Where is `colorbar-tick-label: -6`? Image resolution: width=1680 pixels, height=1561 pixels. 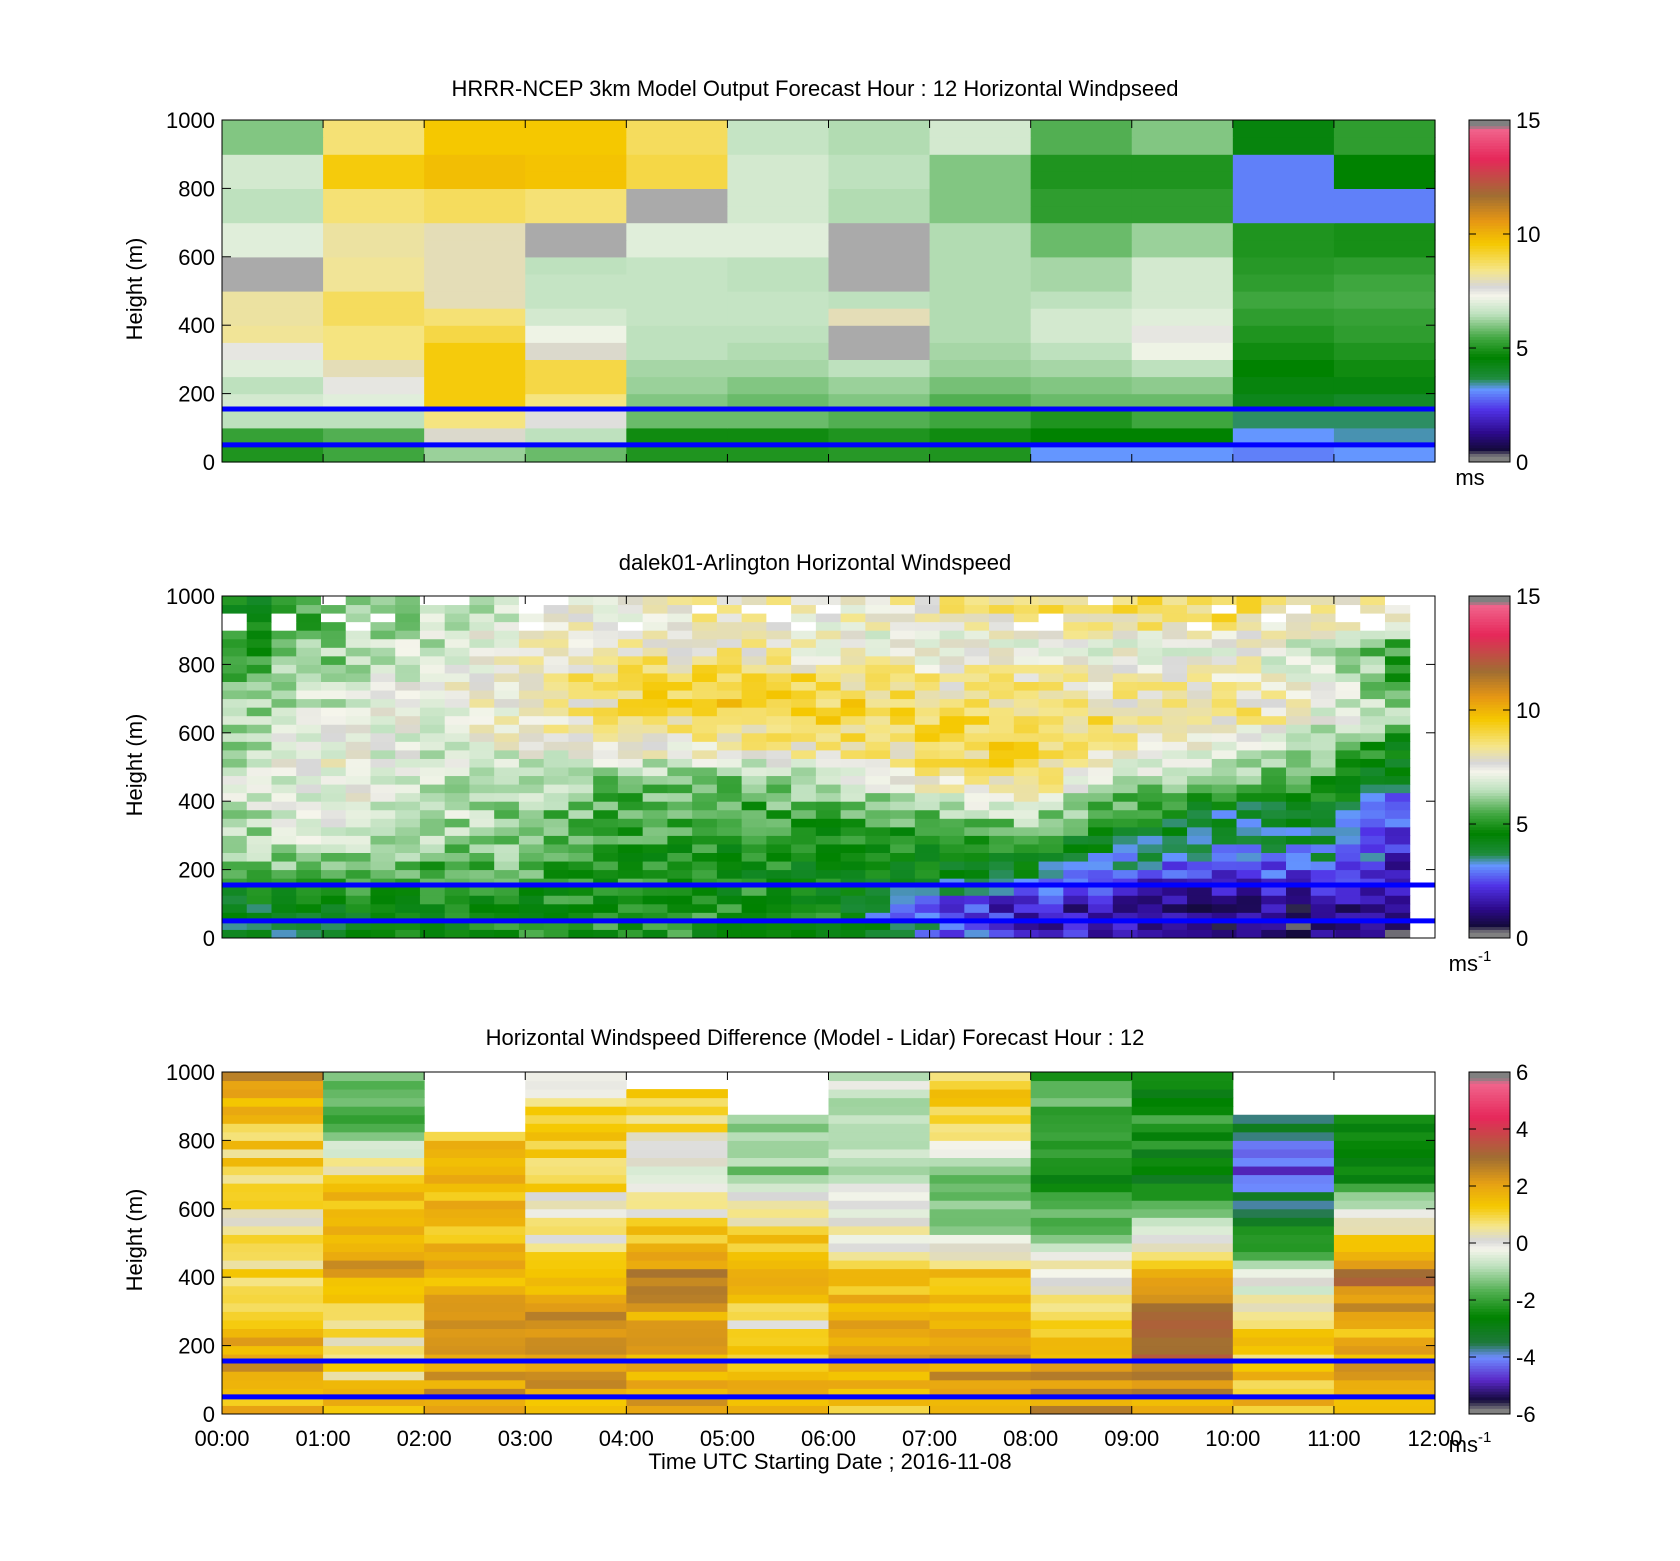
colorbar-tick-label: -6 is located at coordinates (1526, 1414).